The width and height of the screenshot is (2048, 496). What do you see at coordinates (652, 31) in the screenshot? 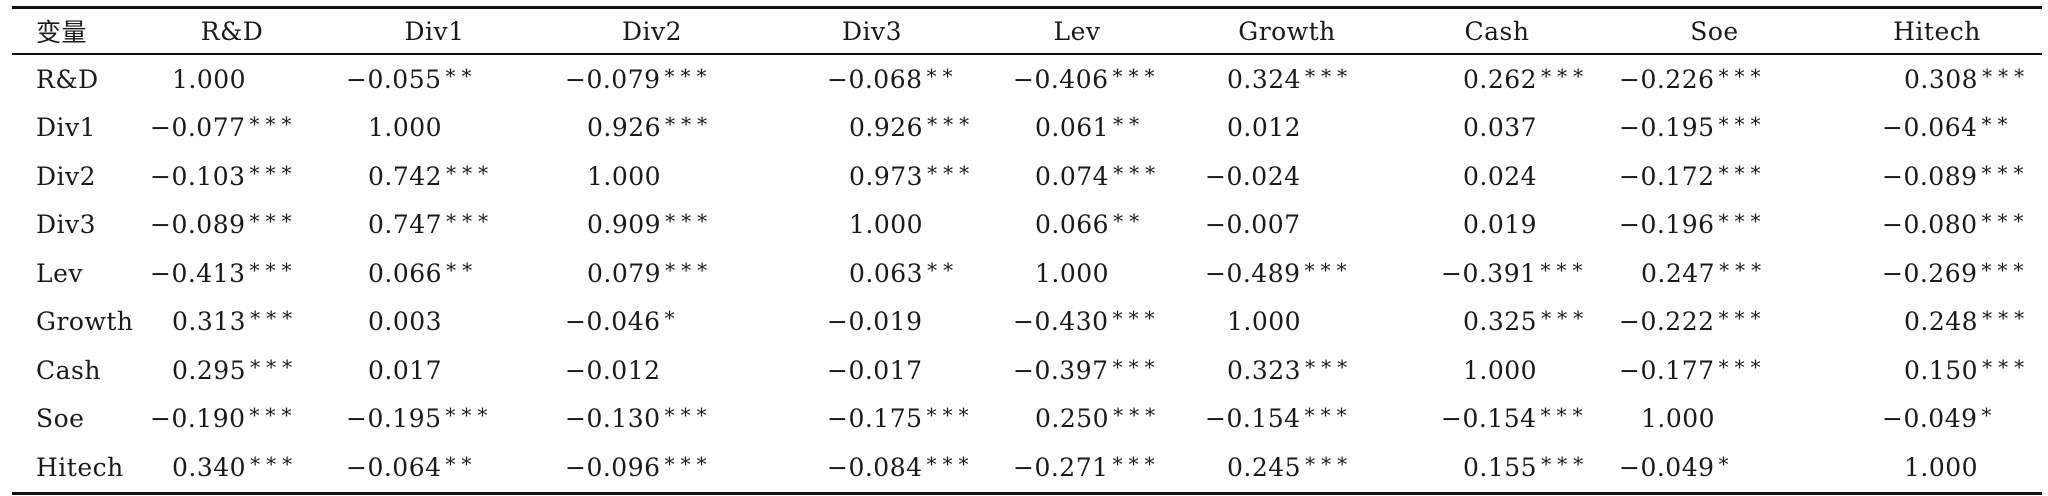
I see `column-header: Div2` at bounding box center [652, 31].